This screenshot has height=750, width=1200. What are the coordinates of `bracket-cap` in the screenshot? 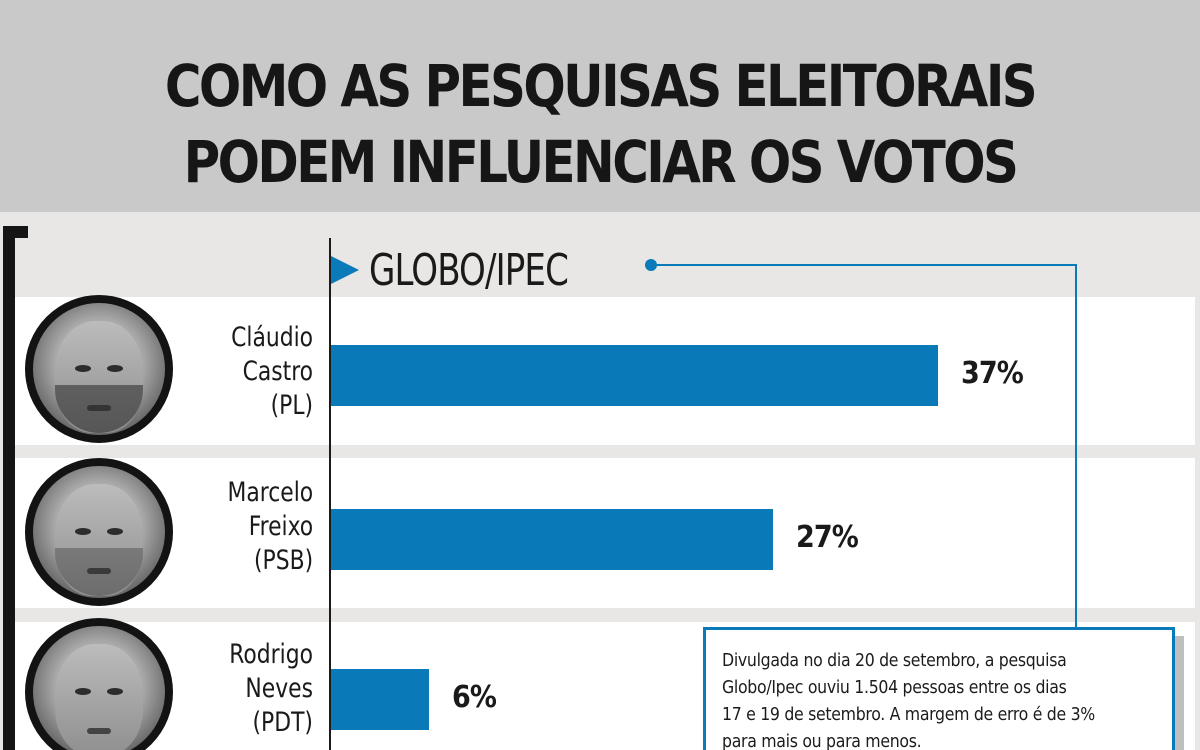 It's located at (15, 232).